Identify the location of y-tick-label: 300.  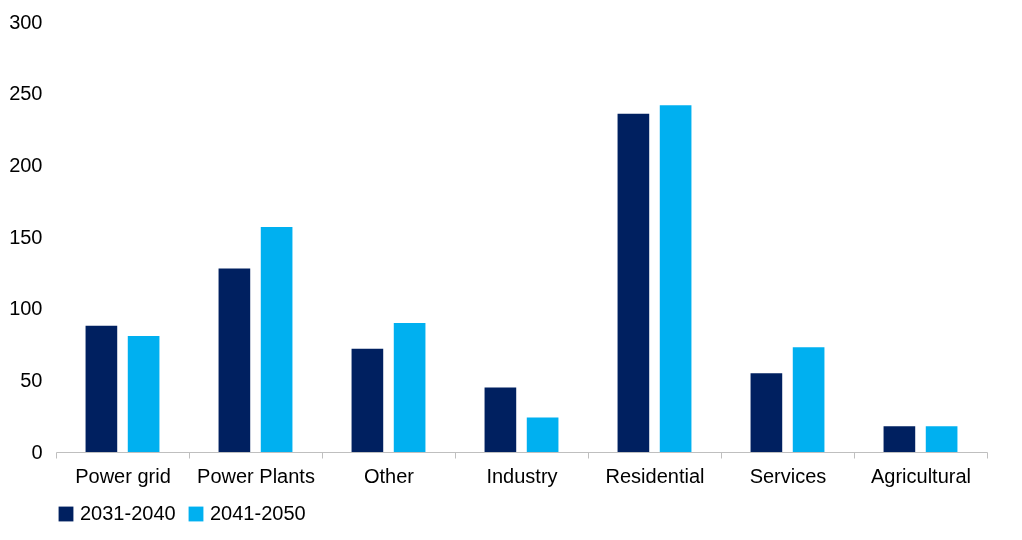
(26, 21).